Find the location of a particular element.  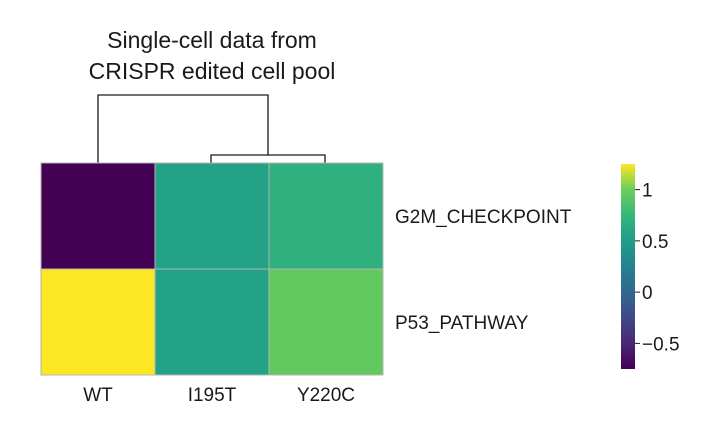

heatmap-cell-g2m_checkpoint-wt is located at coordinates (98, 216).